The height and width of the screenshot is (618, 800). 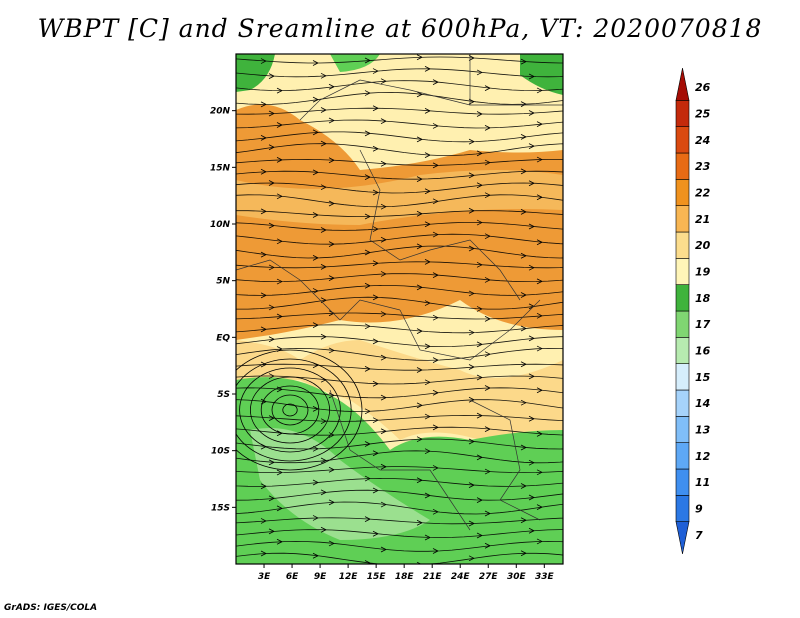 I want to click on colorbar-label: 11, so click(x=702, y=482).